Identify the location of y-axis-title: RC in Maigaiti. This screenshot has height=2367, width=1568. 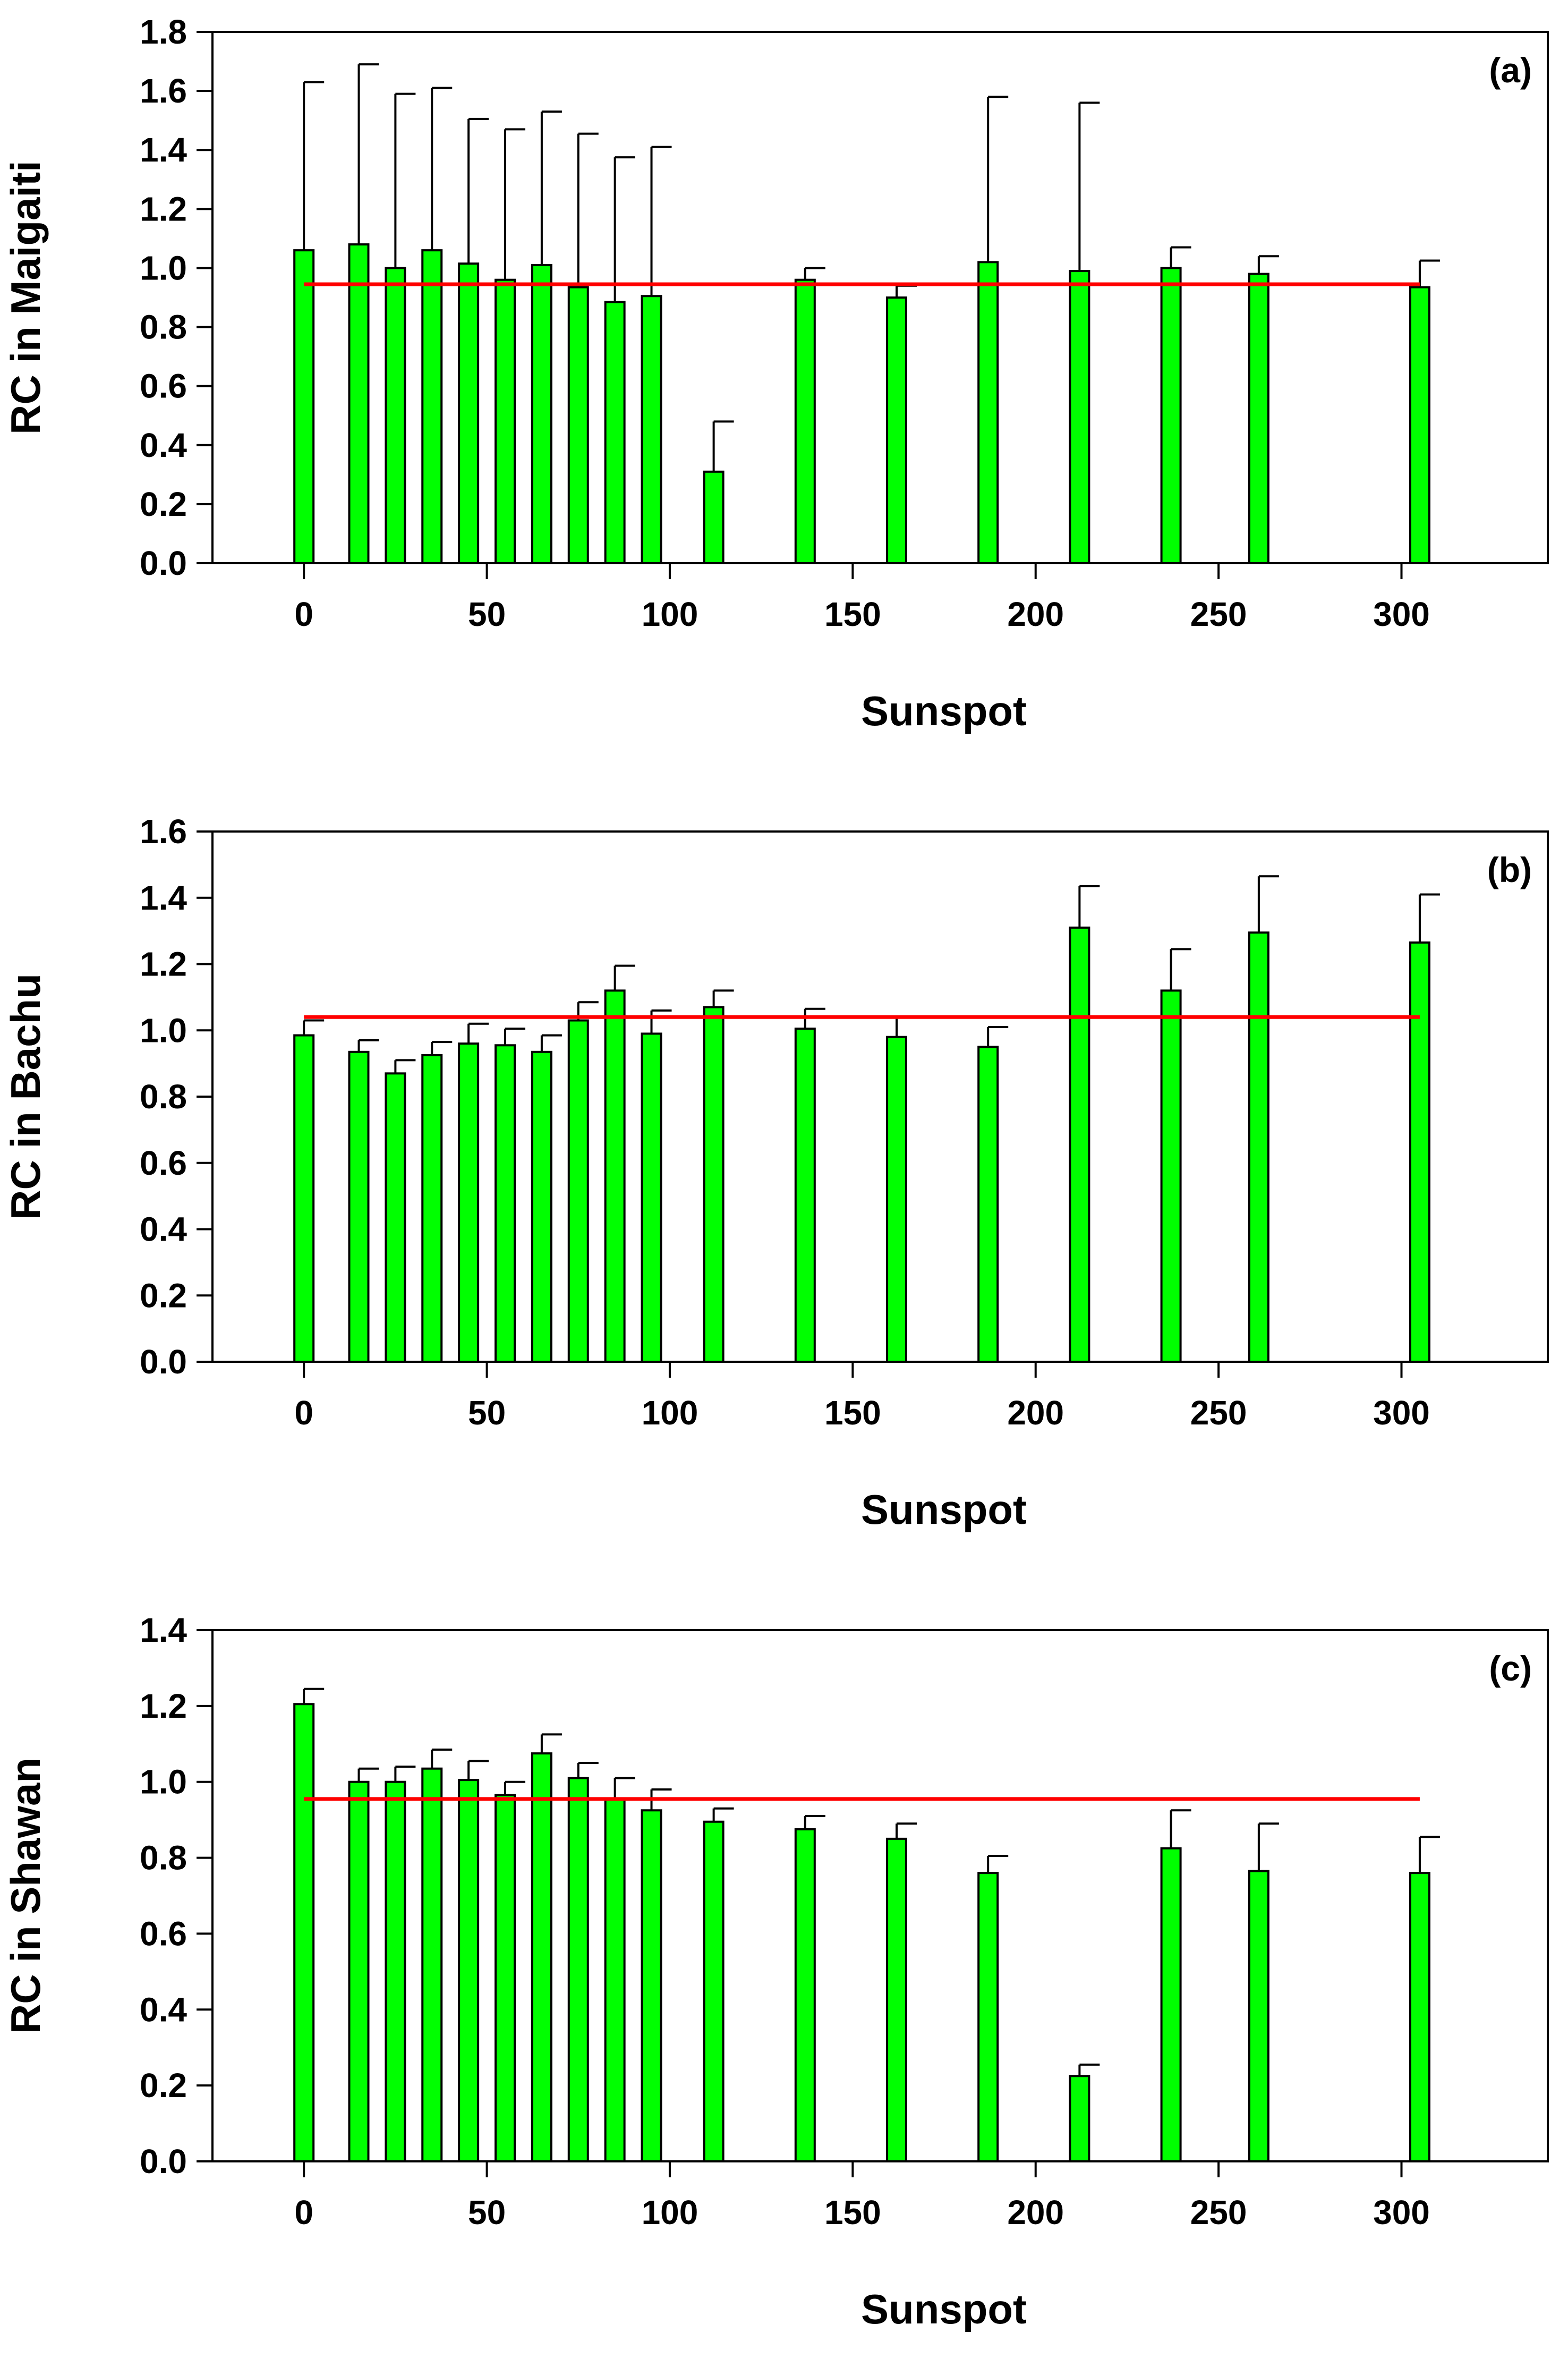
(25, 297).